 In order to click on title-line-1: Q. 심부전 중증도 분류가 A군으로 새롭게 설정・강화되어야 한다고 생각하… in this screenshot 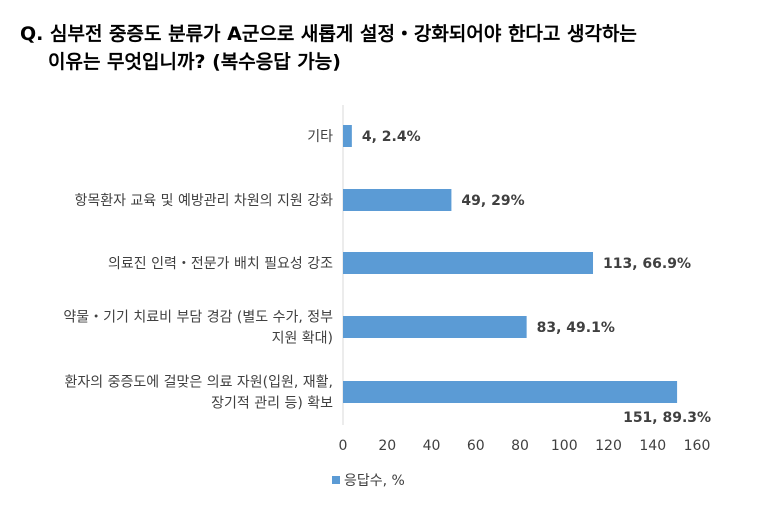, I will do `click(328, 34)`.